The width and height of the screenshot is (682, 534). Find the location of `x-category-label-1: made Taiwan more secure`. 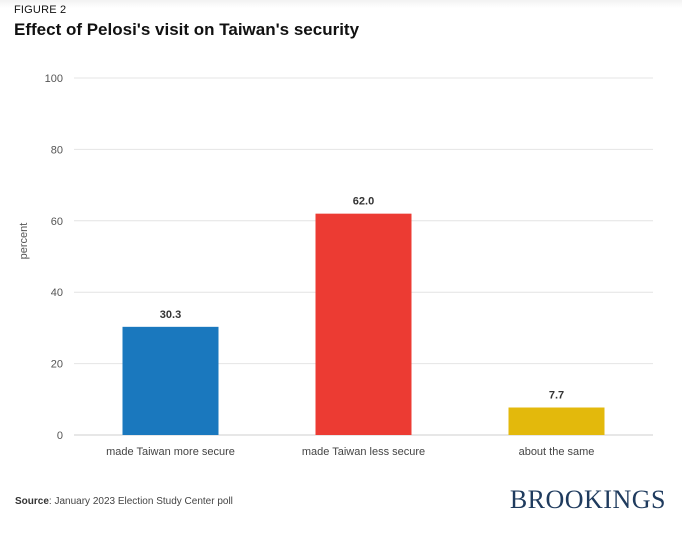

x-category-label-1: made Taiwan more secure is located at coordinates (170, 452).